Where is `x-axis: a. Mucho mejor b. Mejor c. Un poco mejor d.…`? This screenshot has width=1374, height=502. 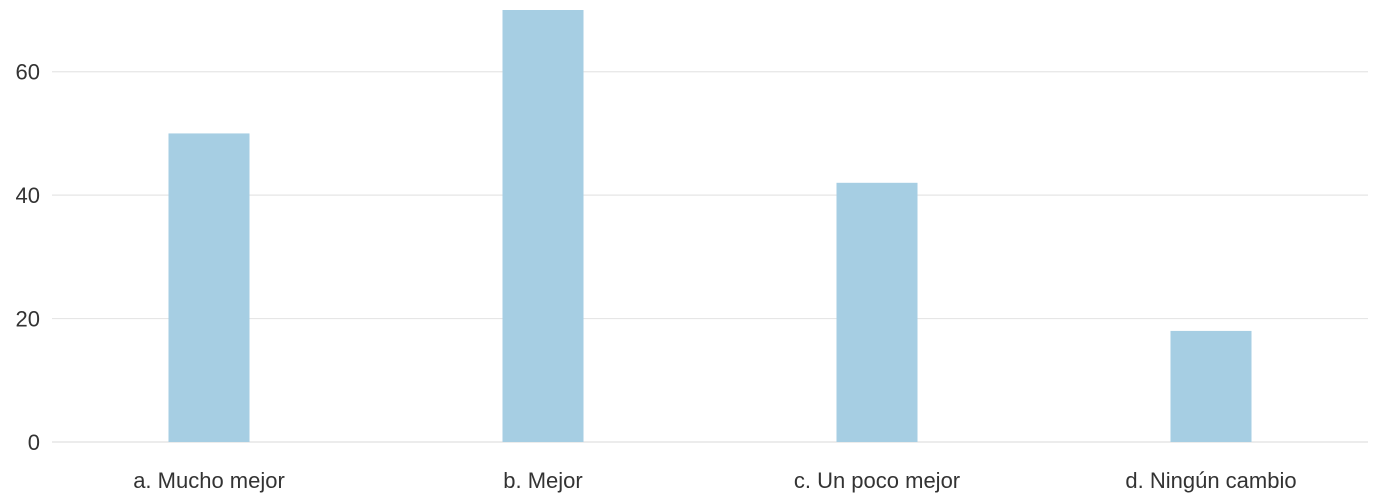 x-axis: a. Mucho mejor b. Mejor c. Un poco mejor d.… is located at coordinates (714, 480).